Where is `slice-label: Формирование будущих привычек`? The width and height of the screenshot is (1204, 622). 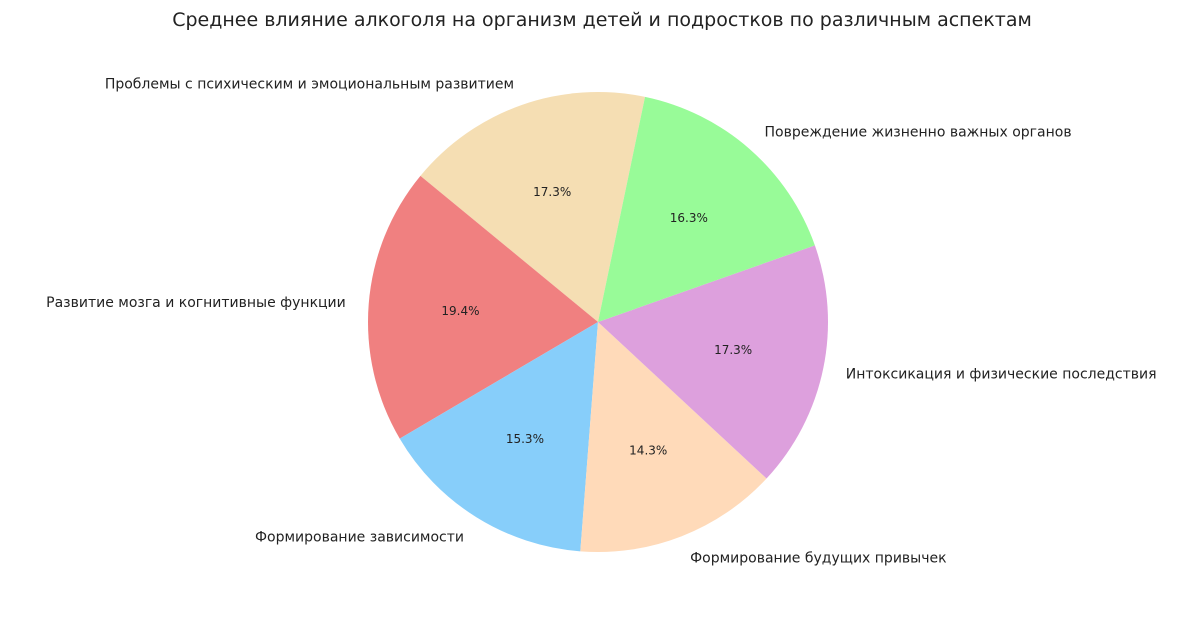
slice-label: Формирование будущих привычек is located at coordinates (818, 559).